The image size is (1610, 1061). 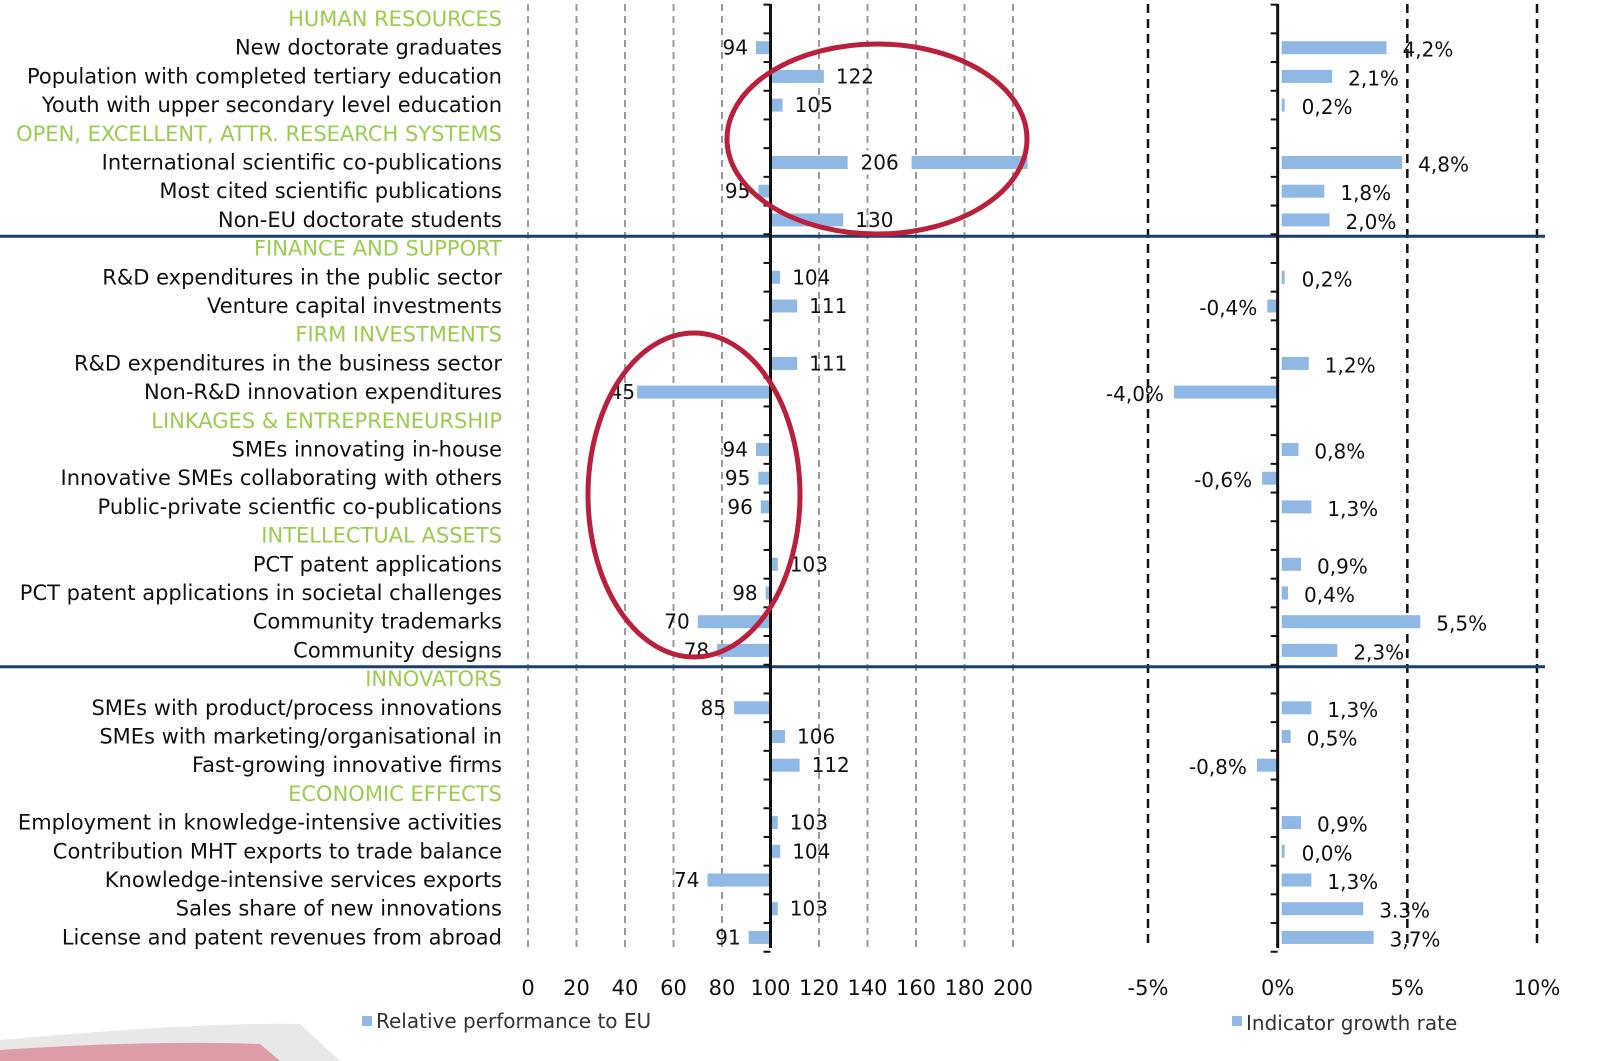 What do you see at coordinates (1329, 595) in the screenshot?
I see `right-value-label: 0,4%` at bounding box center [1329, 595].